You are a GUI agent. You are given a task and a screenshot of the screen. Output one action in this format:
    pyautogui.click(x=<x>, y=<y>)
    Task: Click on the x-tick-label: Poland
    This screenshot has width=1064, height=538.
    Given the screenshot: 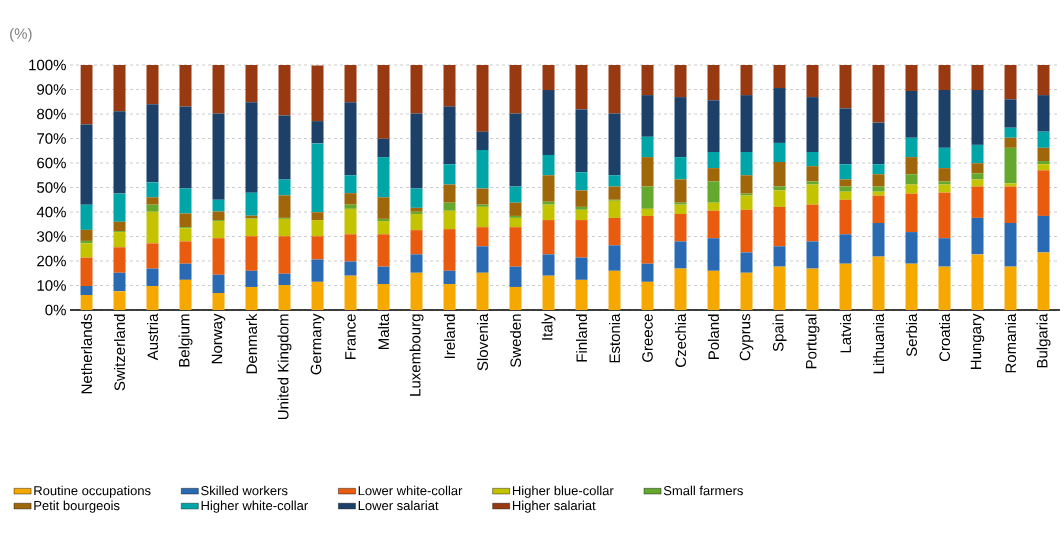 What is the action you would take?
    pyautogui.click(x=714, y=337)
    